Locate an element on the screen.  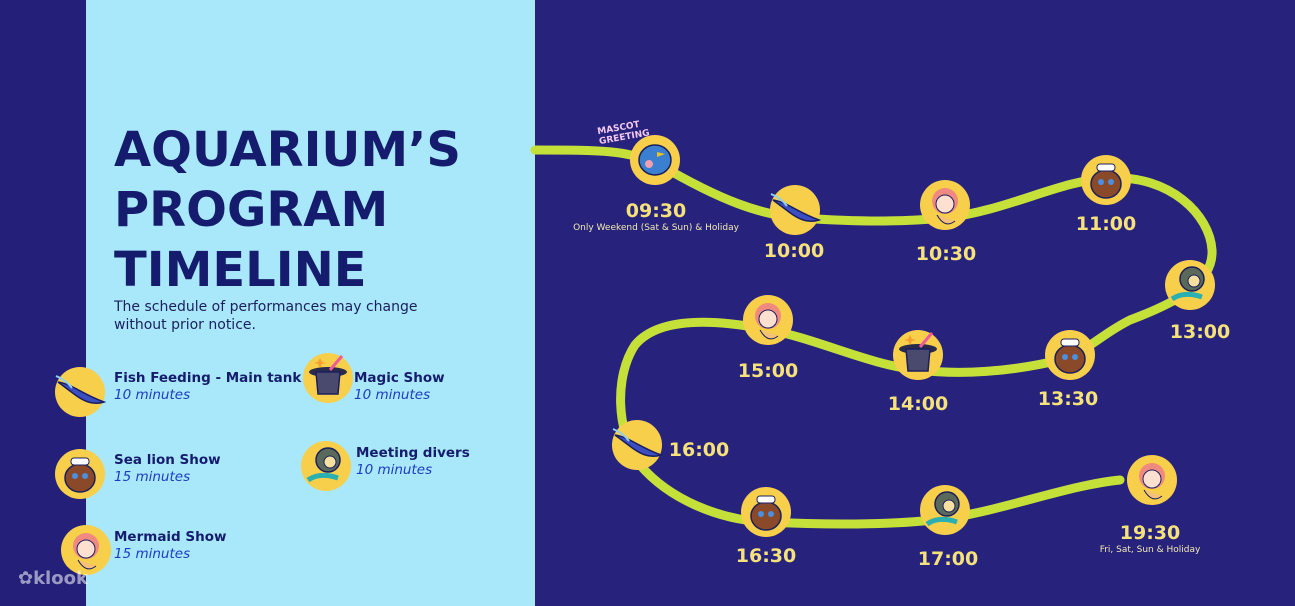
page-title: AQUARIUM’S PROGRAM TIMELINE is located at coordinates (287, 210).